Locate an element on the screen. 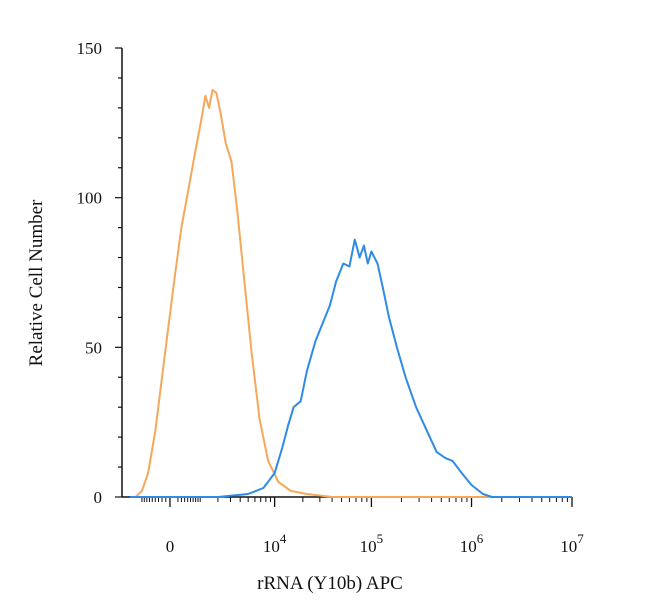 The height and width of the screenshot is (614, 650). x-tick-label: 0 is located at coordinates (170, 546).